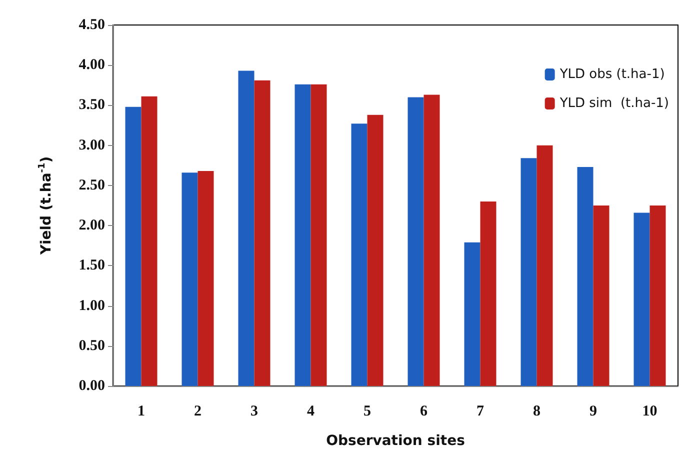 The height and width of the screenshot is (469, 694). Describe the element at coordinates (611, 74) in the screenshot. I see `legend-label: YLD obs (t.ha-1)` at that location.